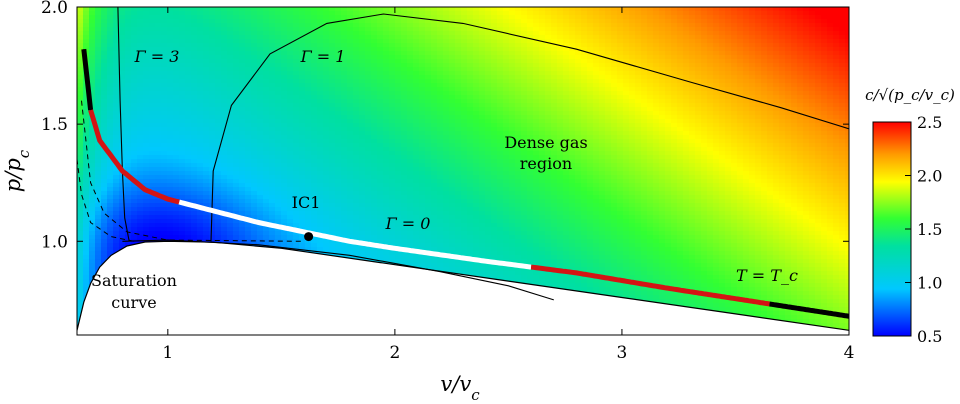  I want to click on saturation-label-line1: Saturation, so click(134, 280).